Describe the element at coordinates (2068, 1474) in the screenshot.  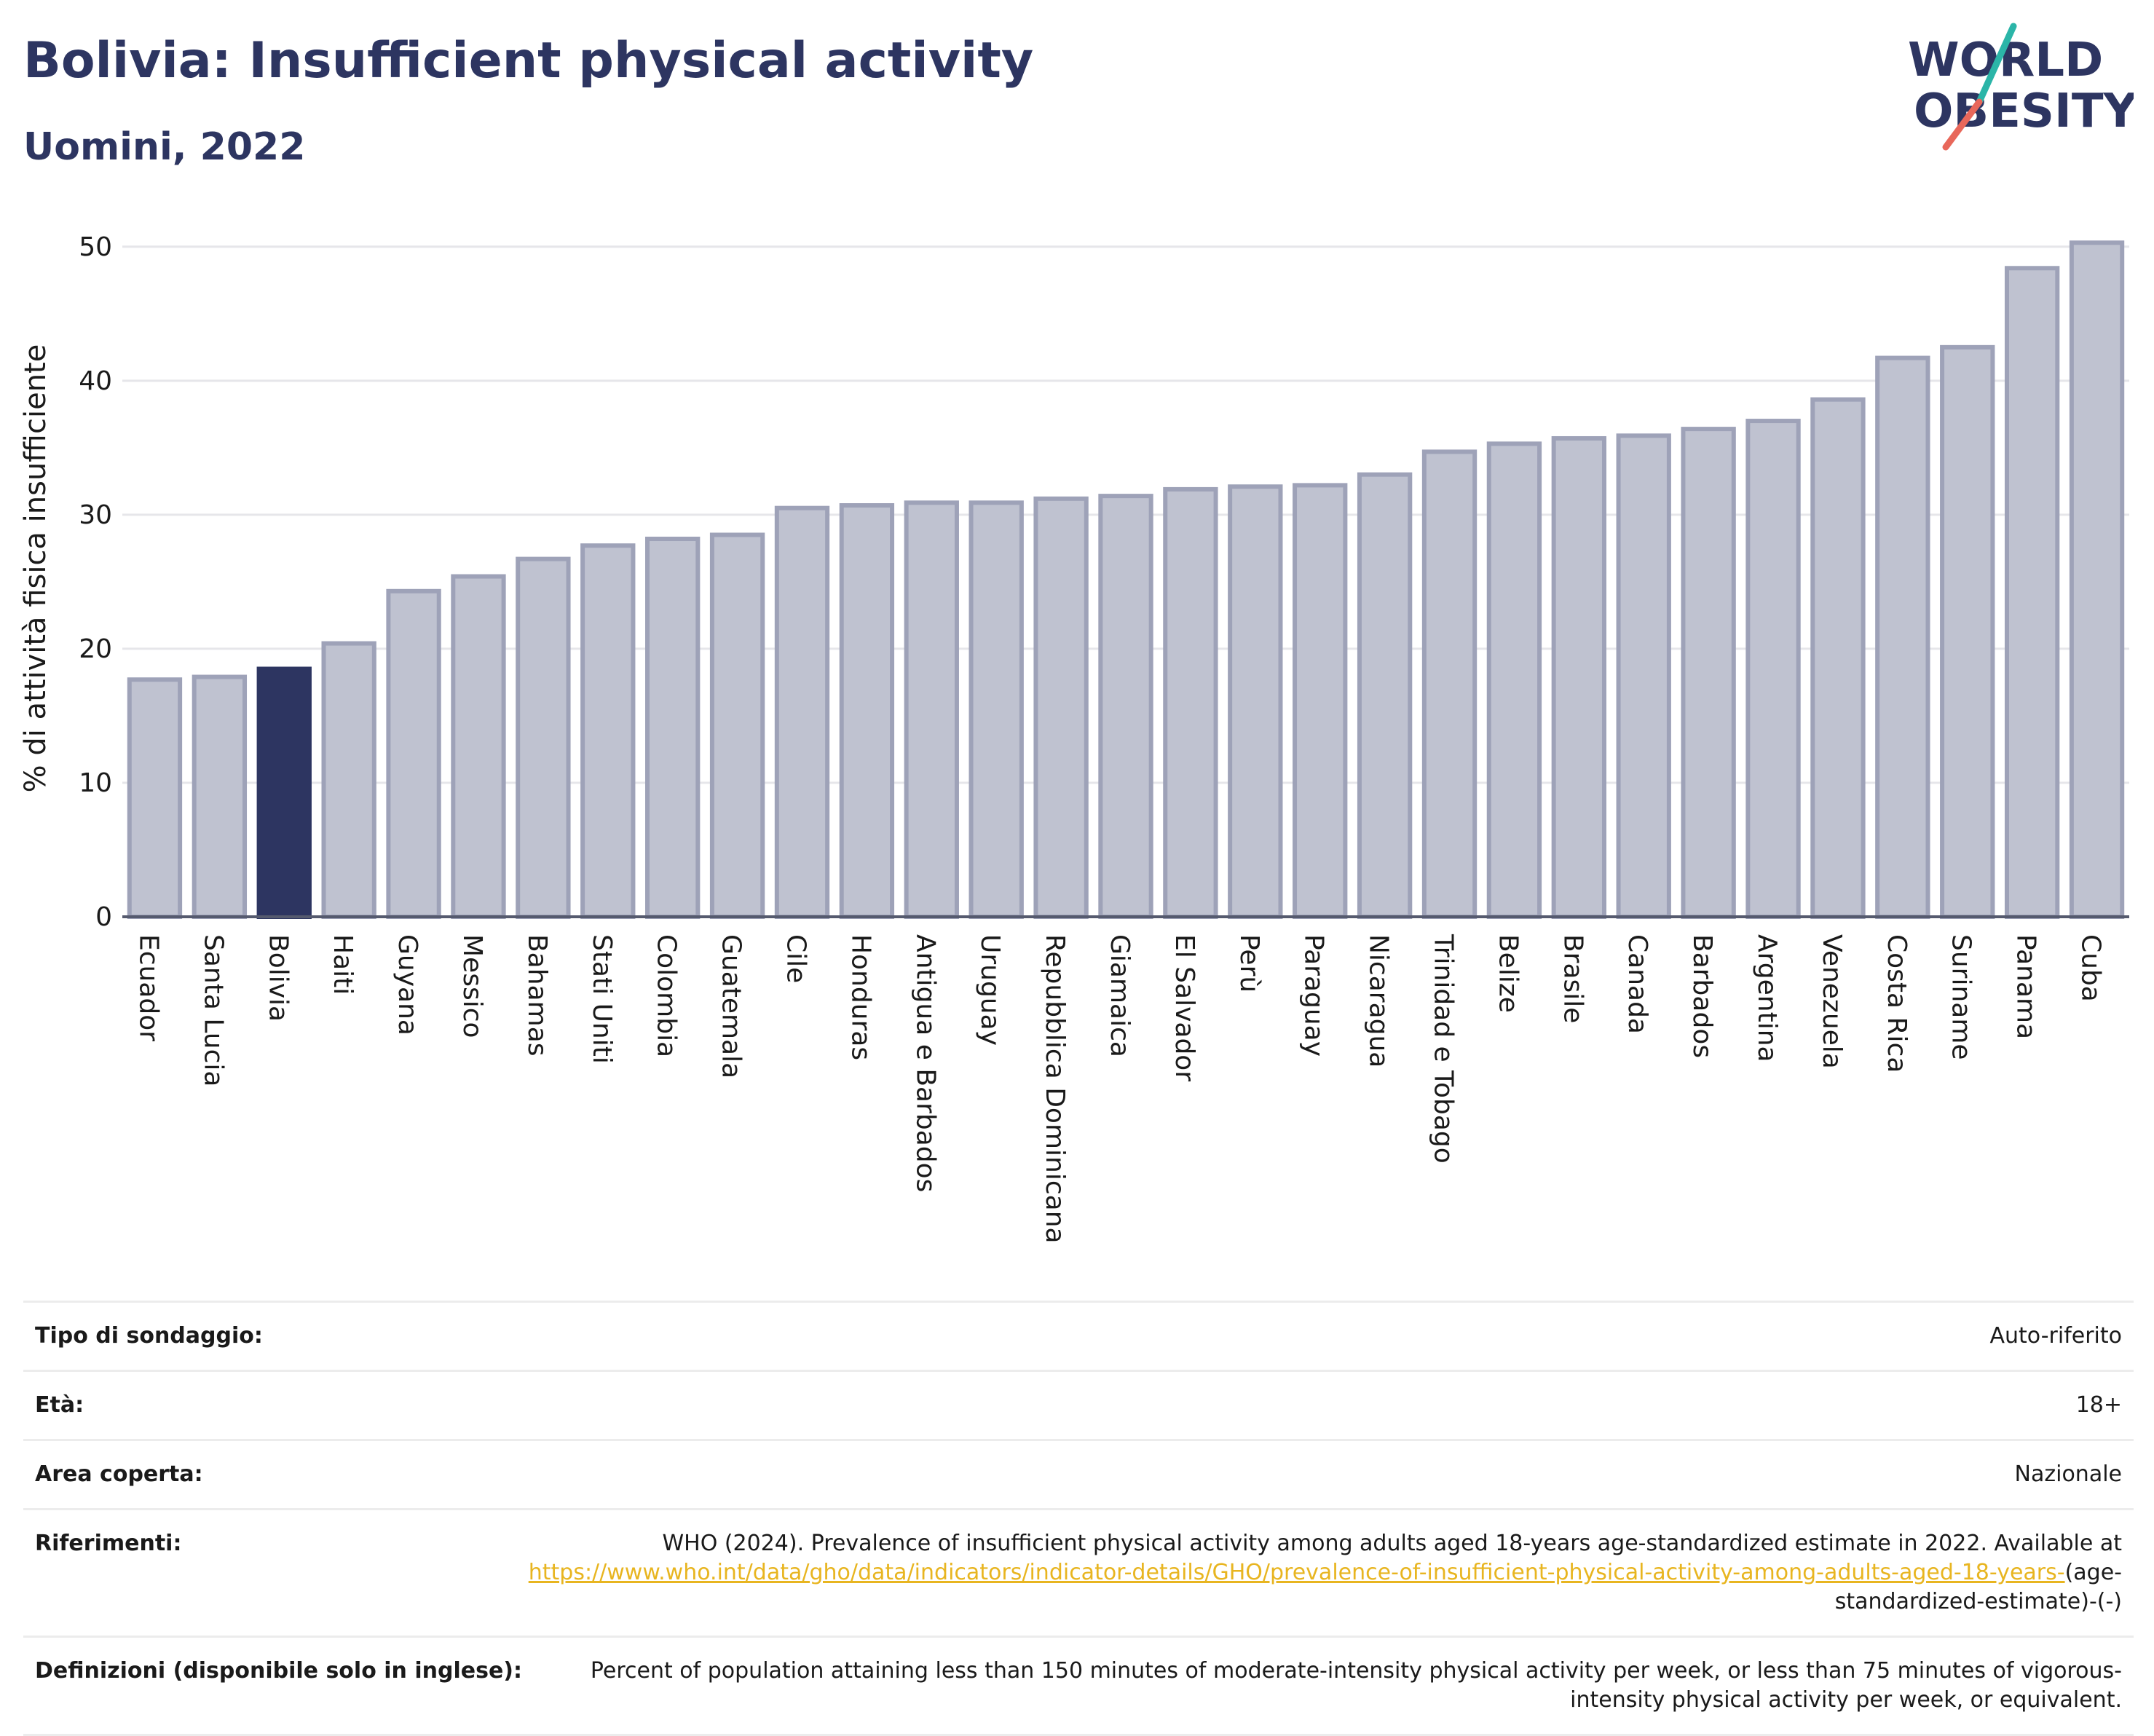
I see `meta-value: Nazionale` at that location.